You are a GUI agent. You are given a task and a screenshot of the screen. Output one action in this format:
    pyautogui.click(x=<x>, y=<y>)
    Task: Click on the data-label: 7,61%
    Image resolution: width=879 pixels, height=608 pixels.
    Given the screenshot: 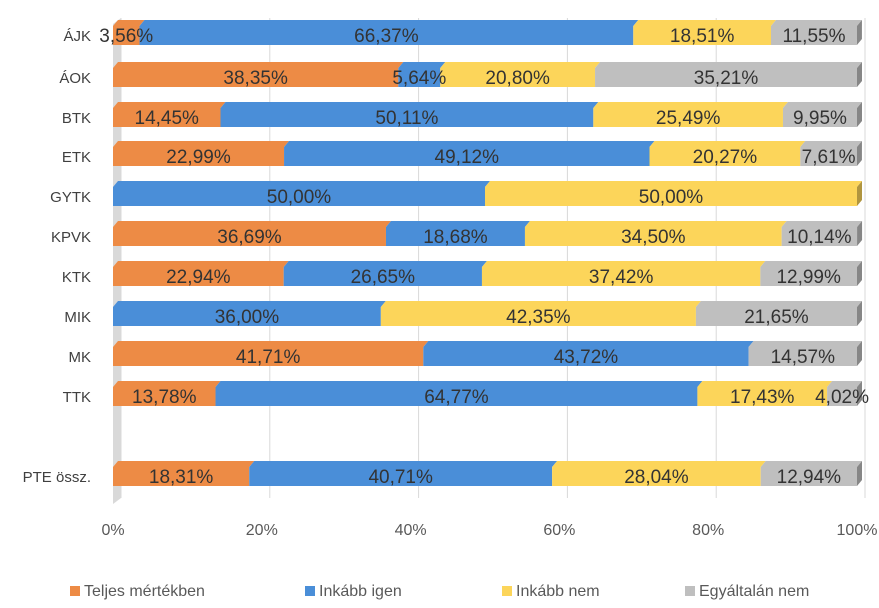 What is the action you would take?
    pyautogui.click(x=829, y=157)
    